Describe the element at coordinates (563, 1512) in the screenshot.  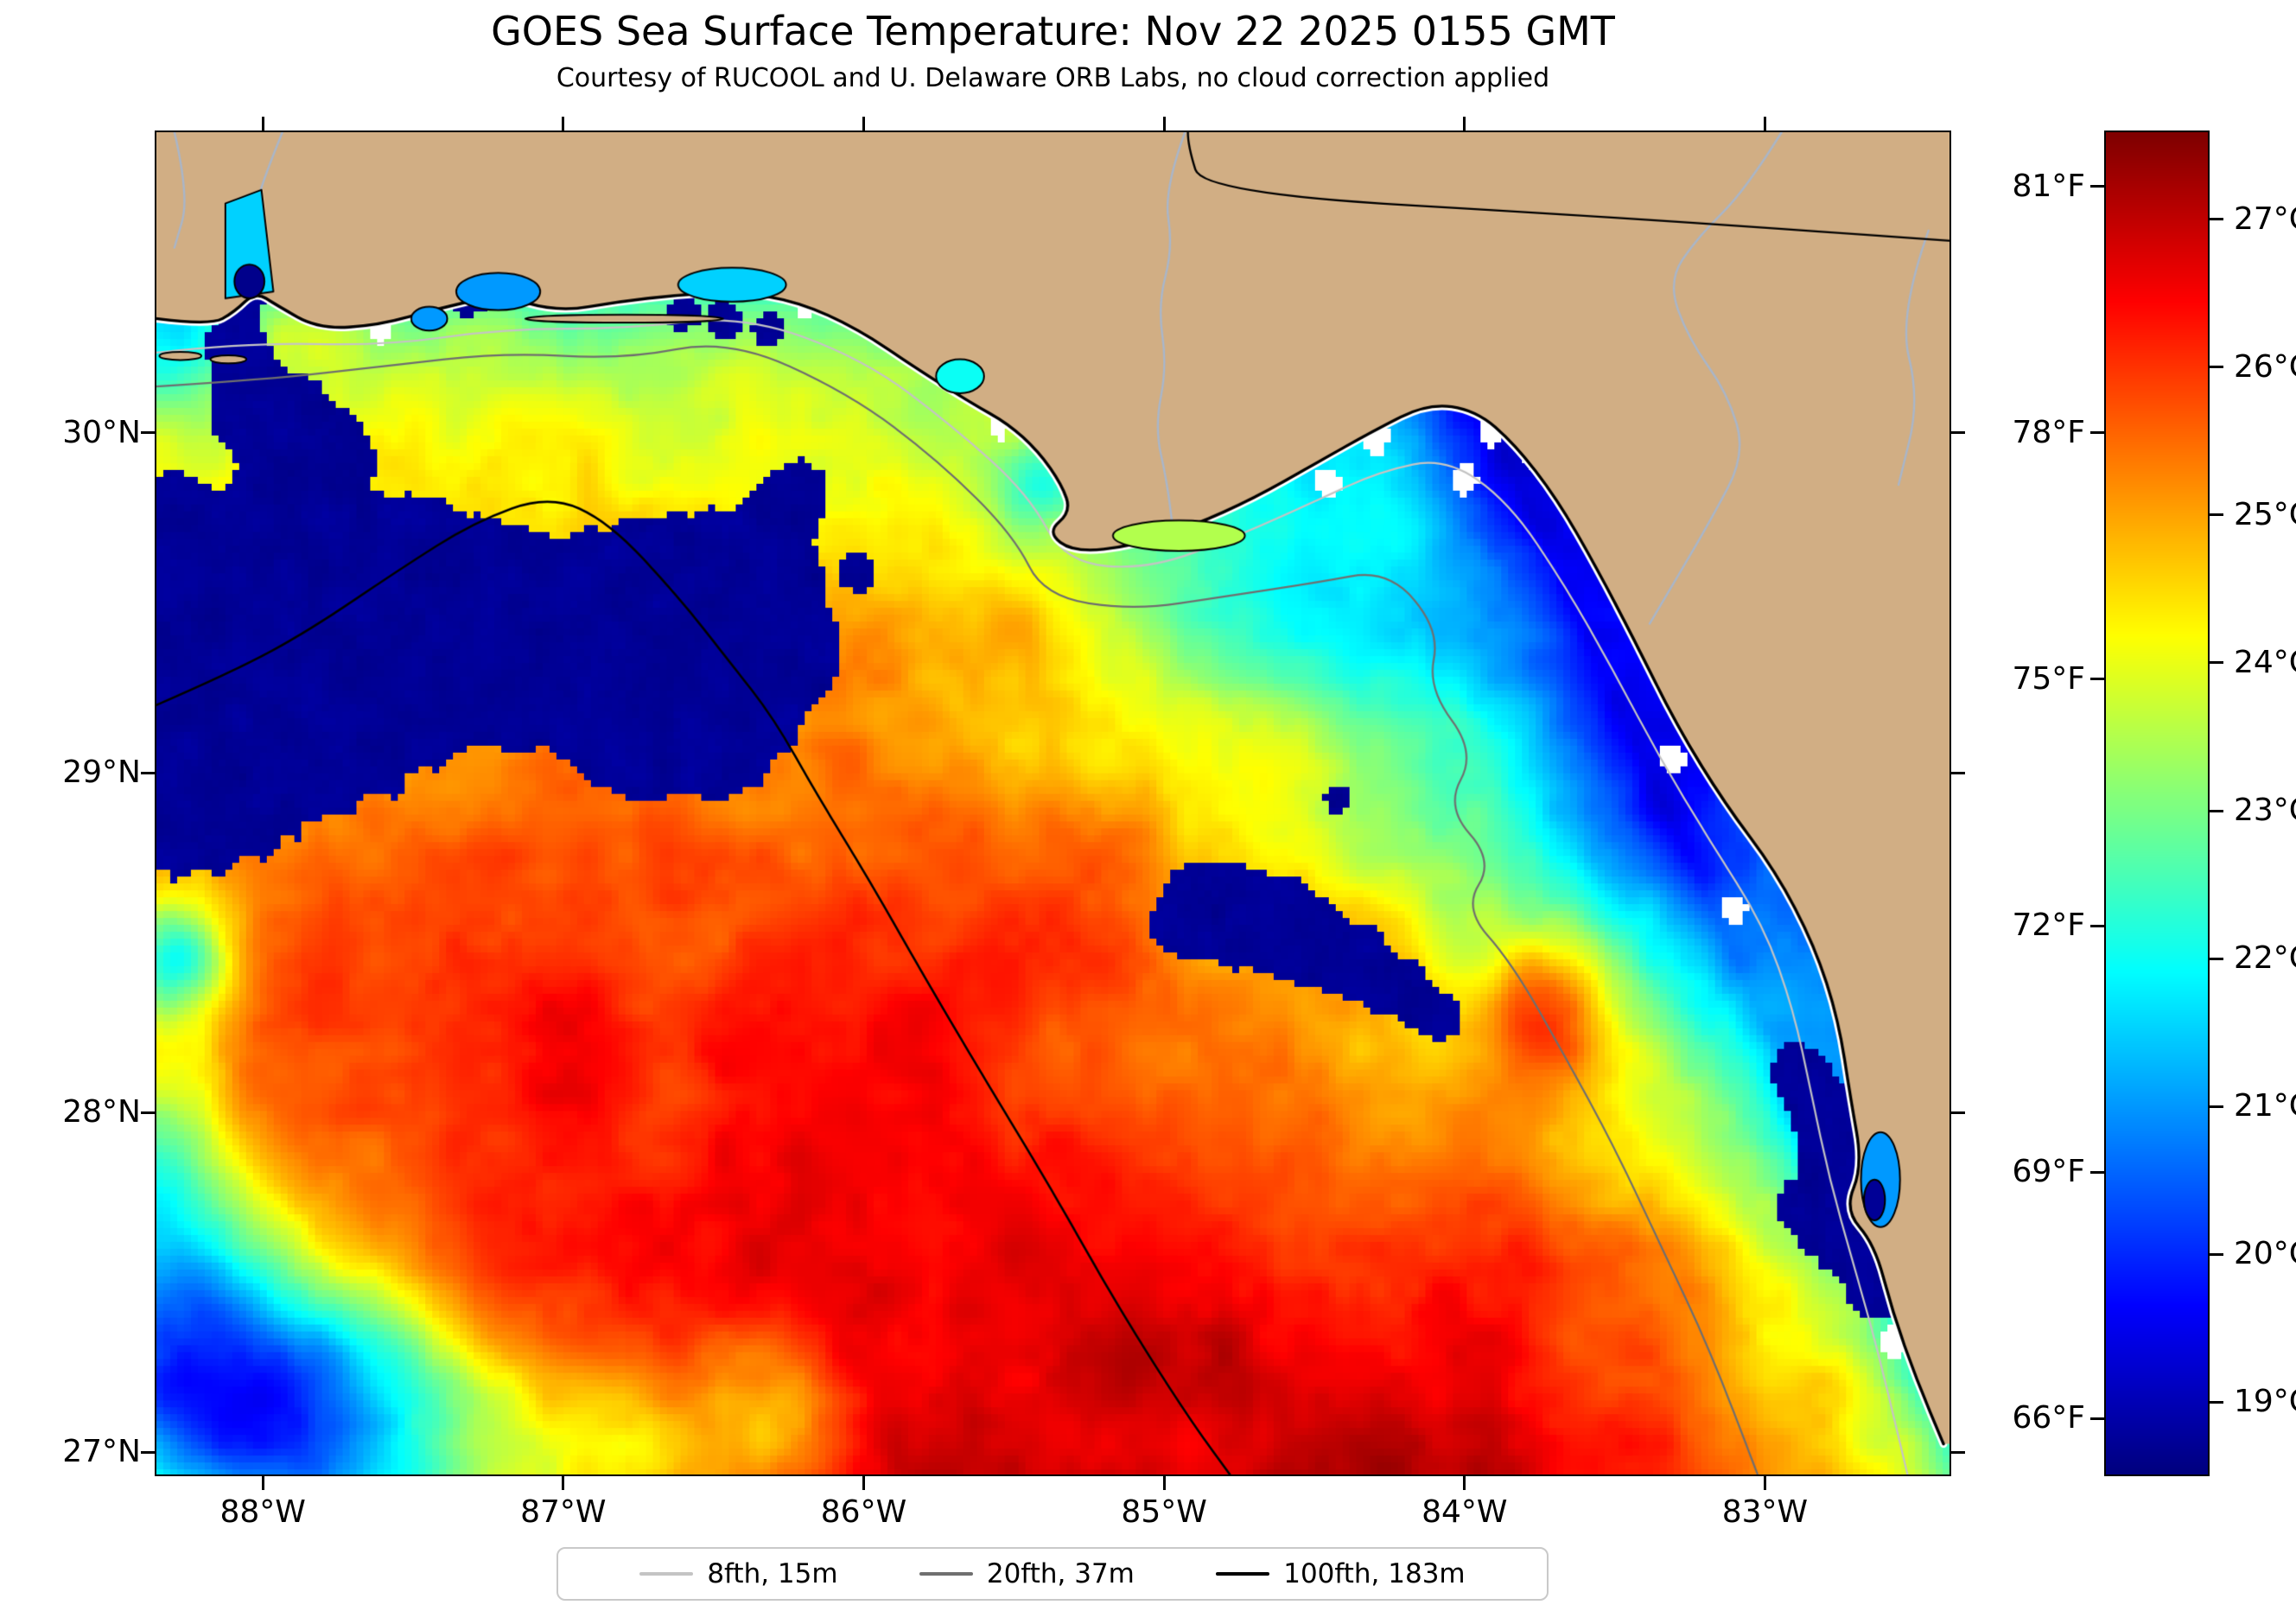
I see `x-tick-label: 87°W` at that location.